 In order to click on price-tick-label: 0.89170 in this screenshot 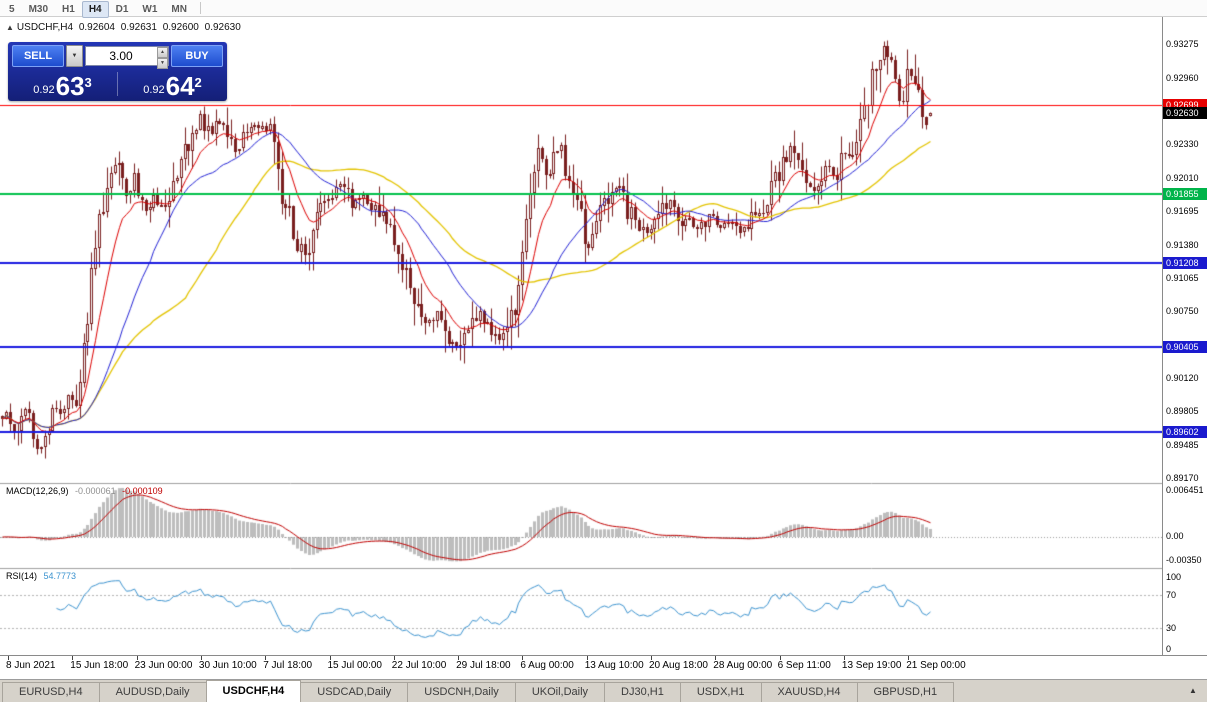, I will do `click(1182, 477)`.